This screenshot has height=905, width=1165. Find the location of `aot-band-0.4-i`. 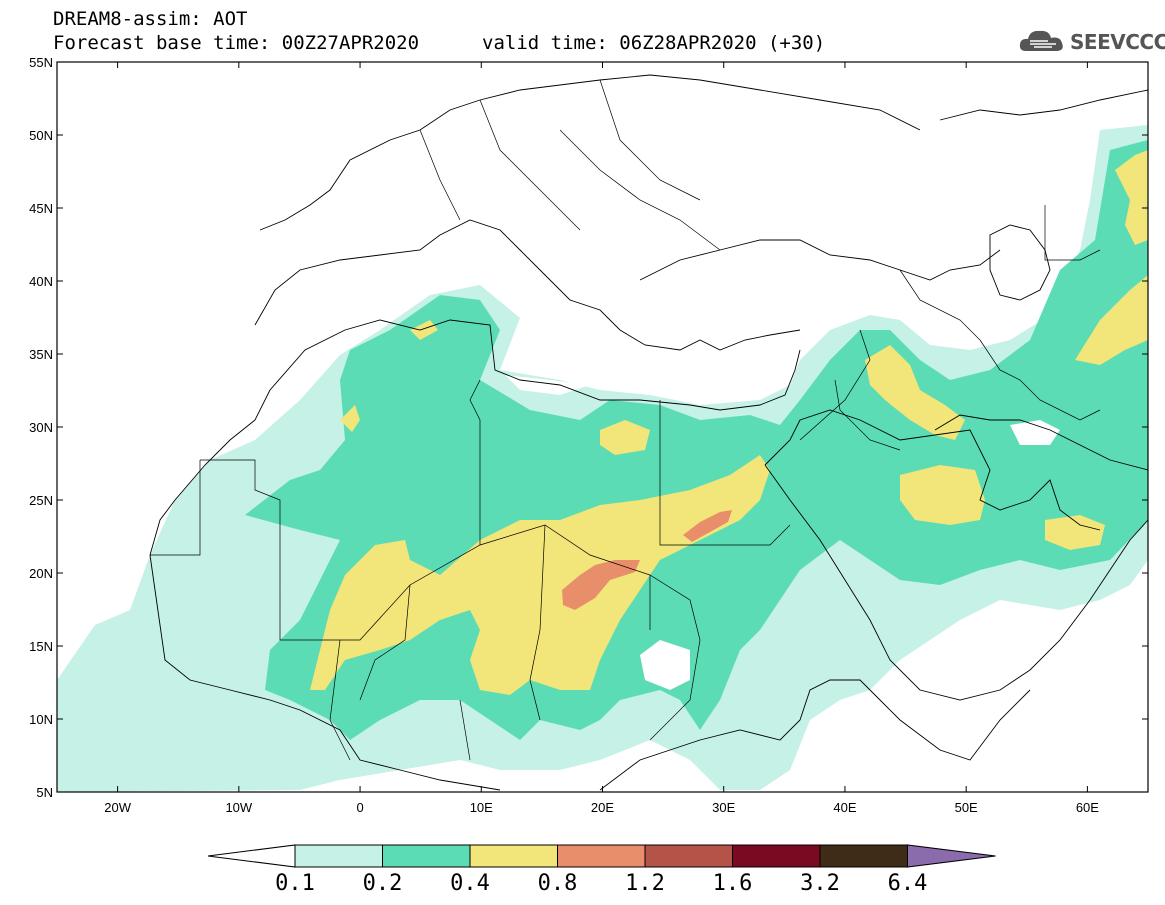

aot-band-0.4-i is located at coordinates (424, 330).